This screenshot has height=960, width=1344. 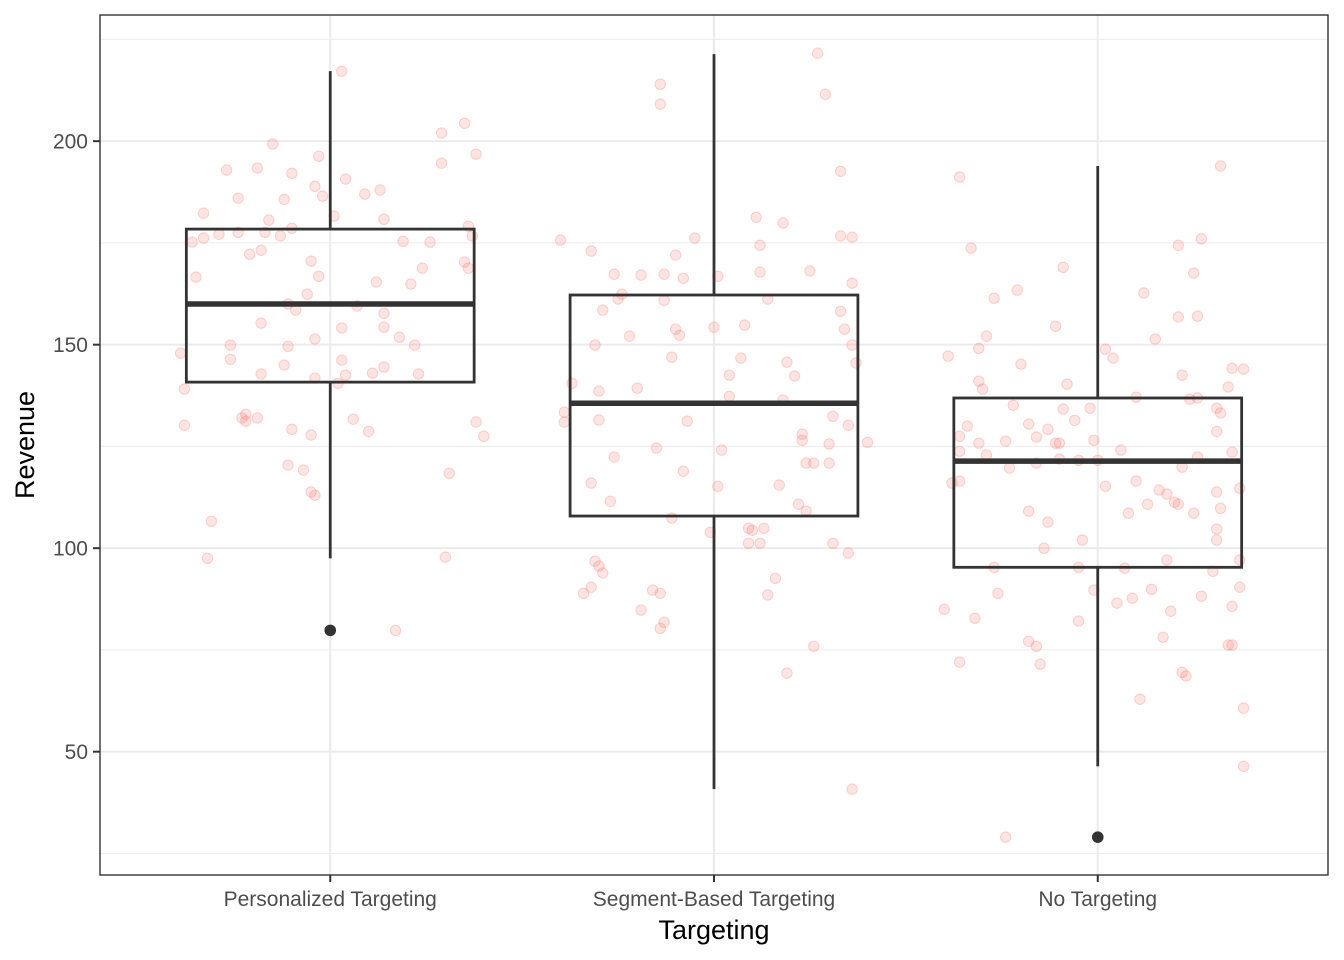 What do you see at coordinates (713, 930) in the screenshot?
I see `x-axis-title: Targeting` at bounding box center [713, 930].